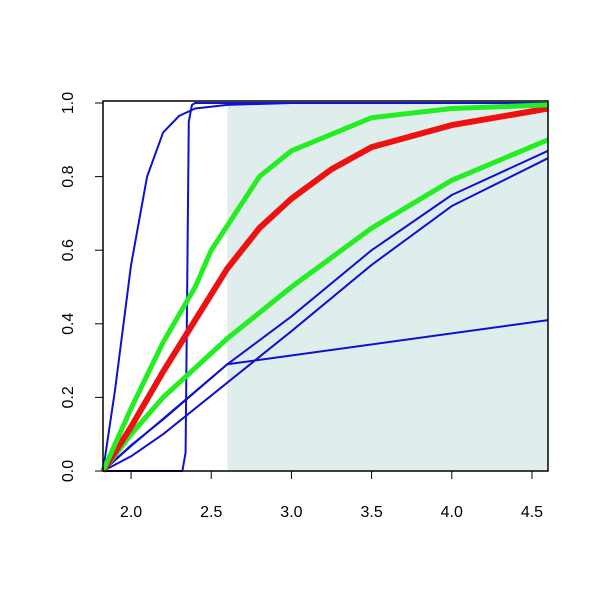  I want to click on y-tick-label: 0.4, so click(68, 324).